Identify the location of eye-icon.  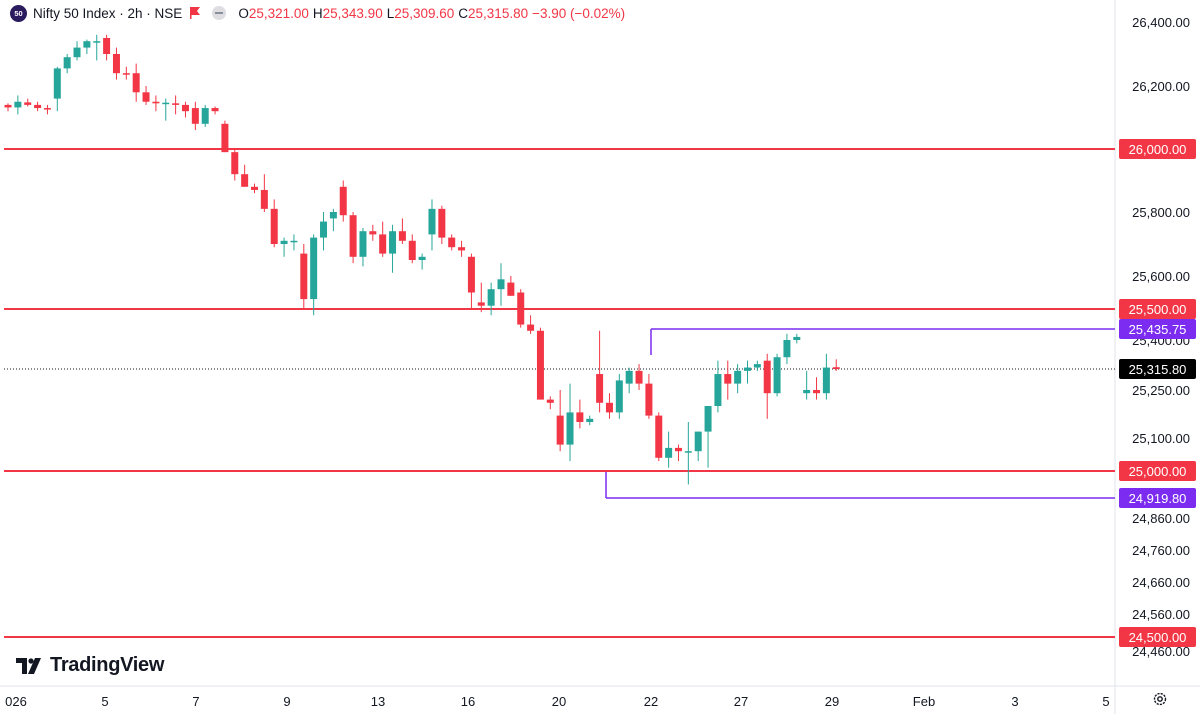
(219, 13).